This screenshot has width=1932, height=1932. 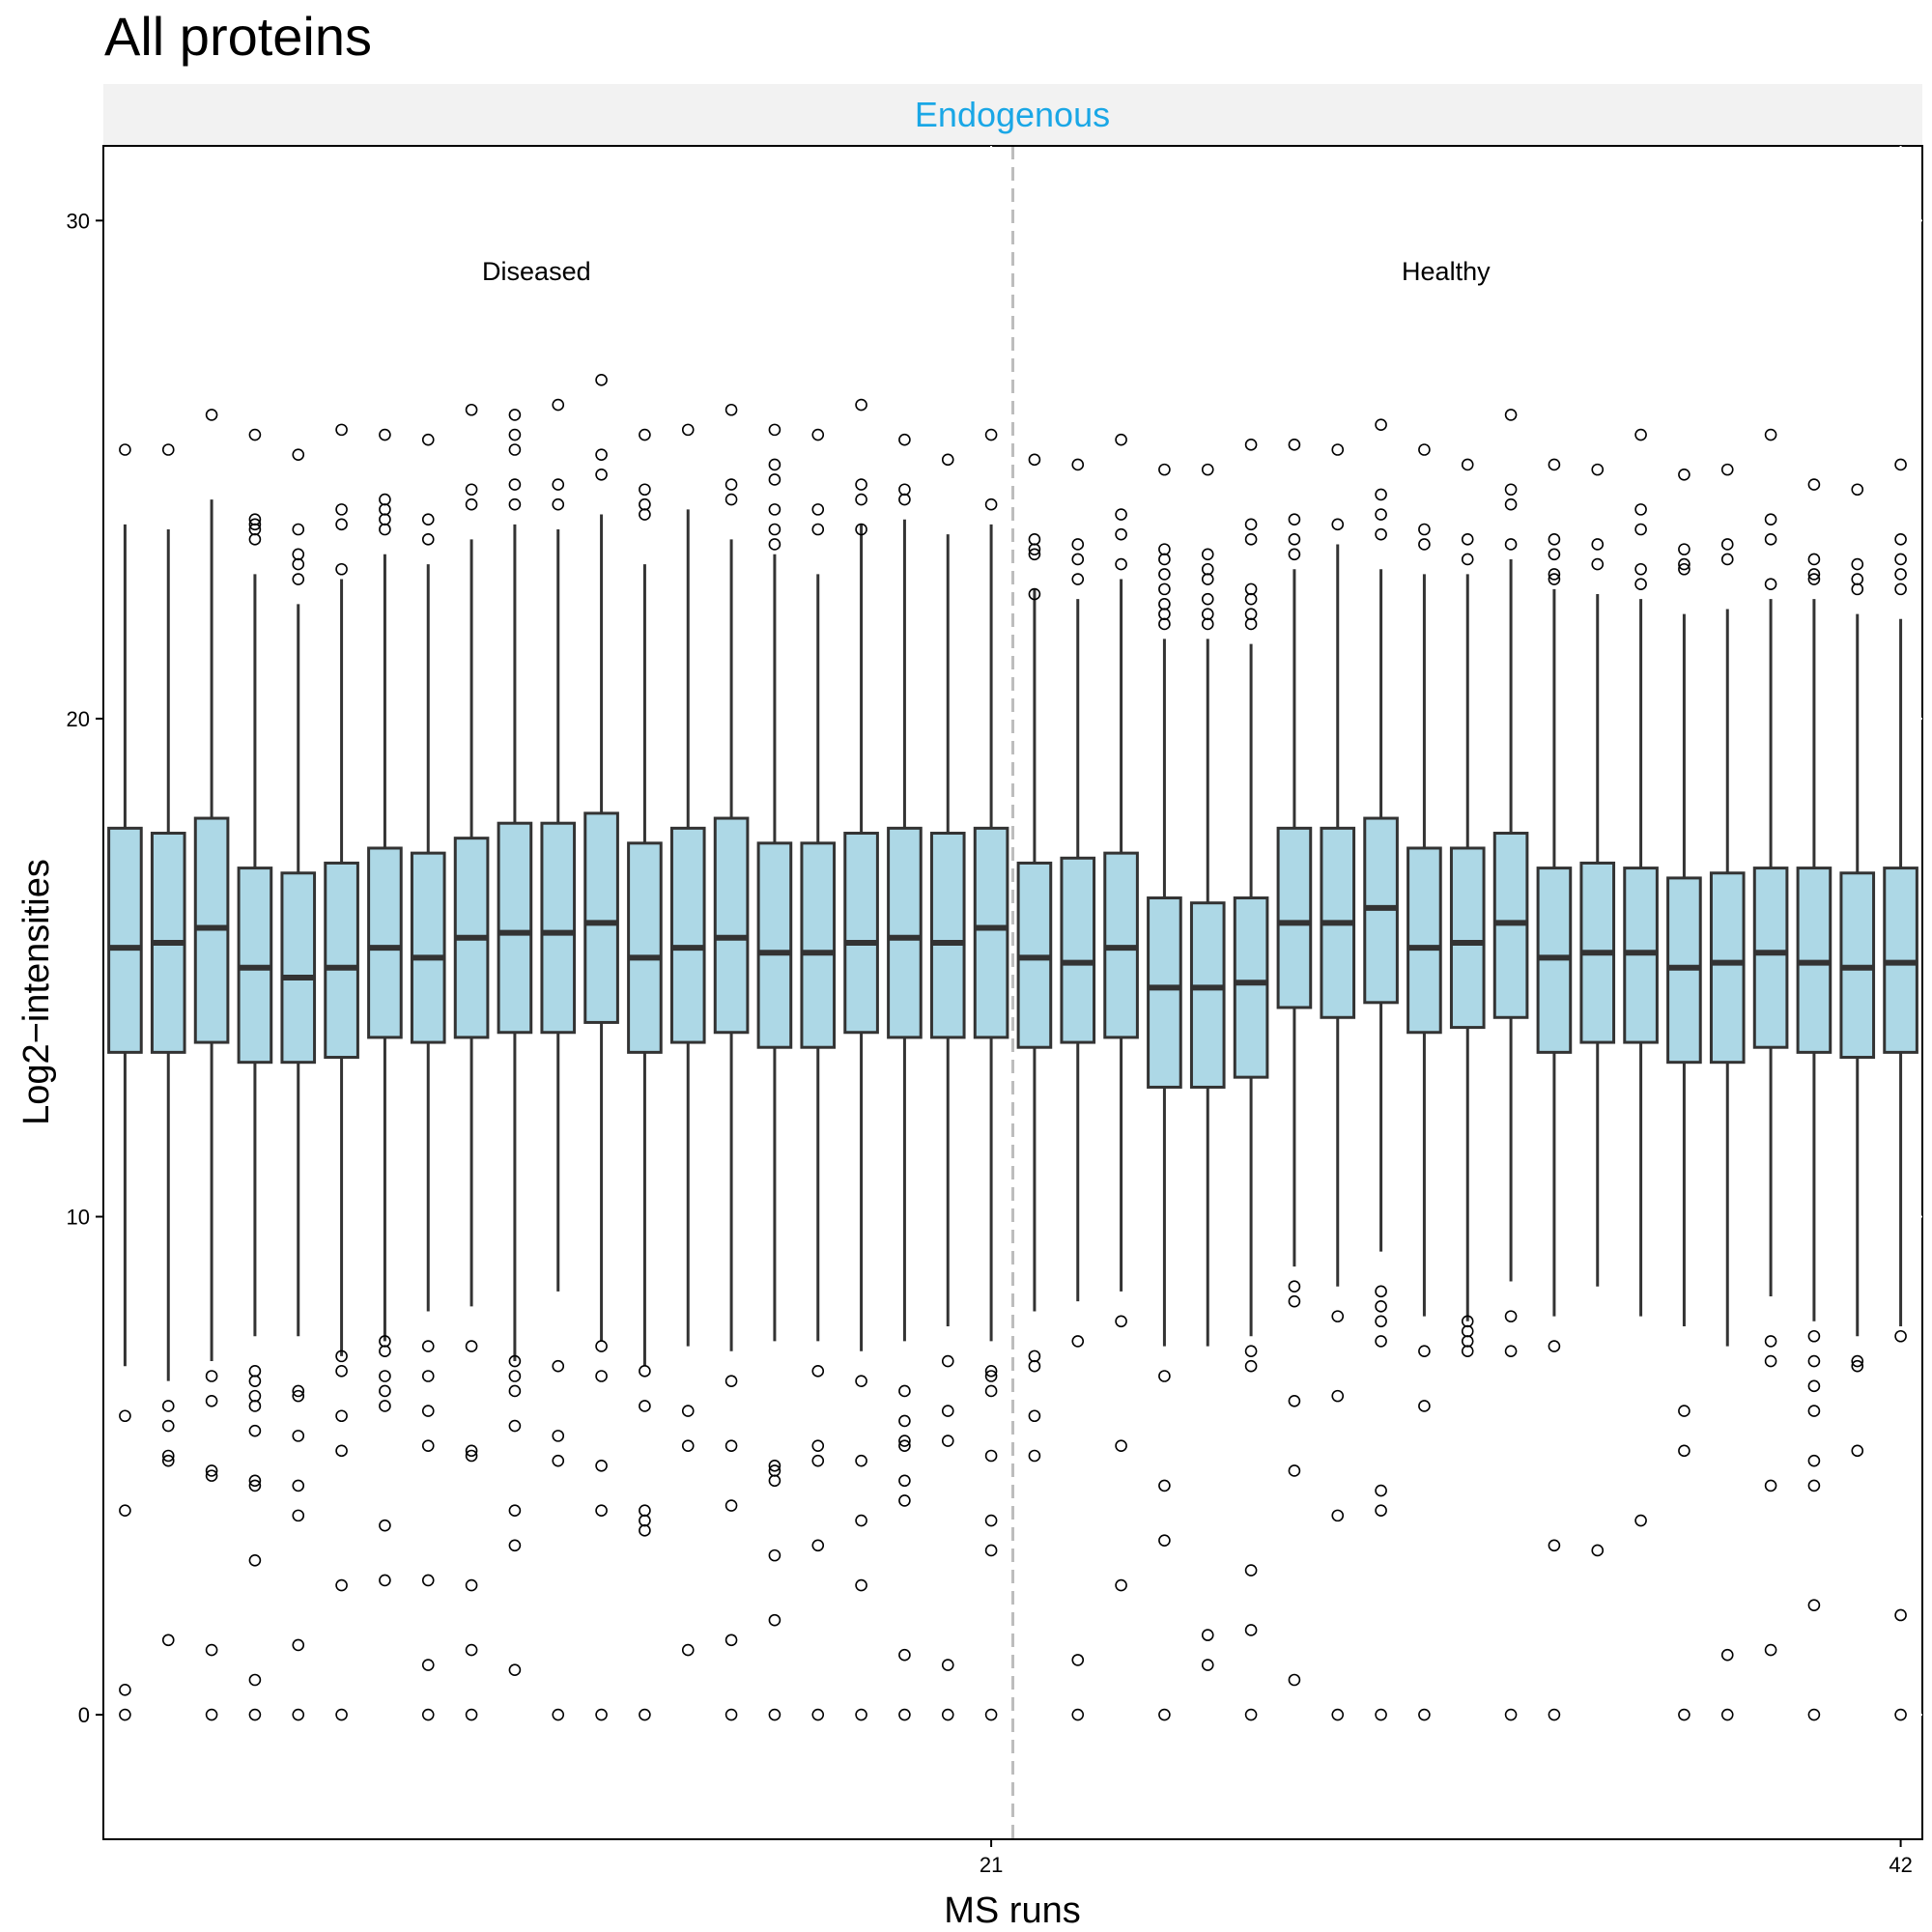 I want to click on y-tick-label-10: 10, so click(x=78, y=1218).